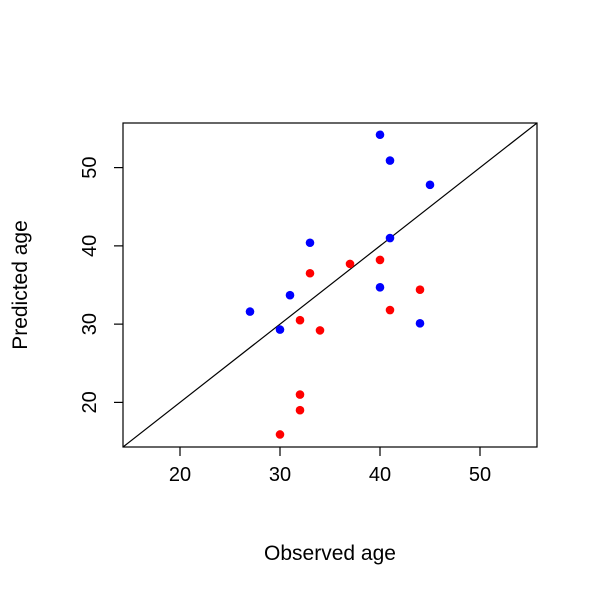  What do you see at coordinates (380, 475) in the screenshot?
I see `x-tick-label: 40` at bounding box center [380, 475].